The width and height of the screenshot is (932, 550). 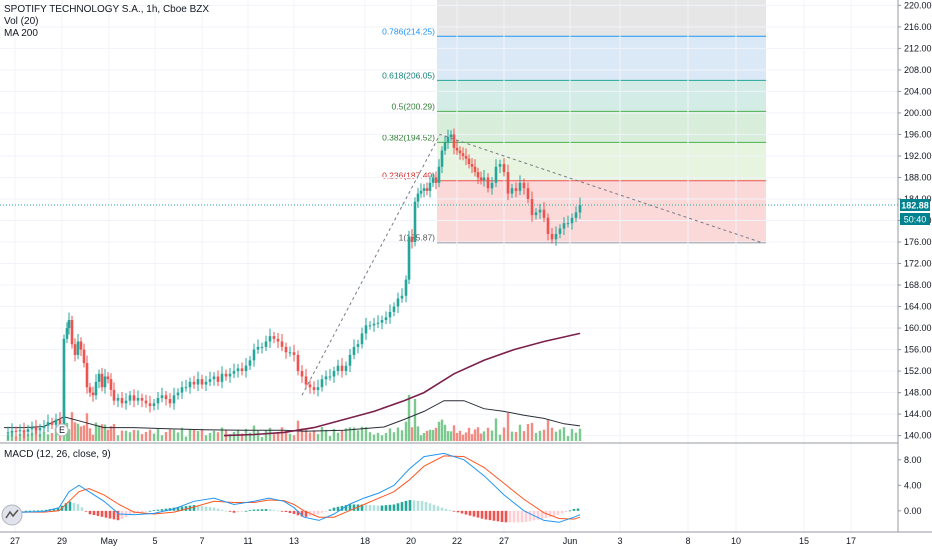 I want to click on earnings-marker, so click(x=62, y=430).